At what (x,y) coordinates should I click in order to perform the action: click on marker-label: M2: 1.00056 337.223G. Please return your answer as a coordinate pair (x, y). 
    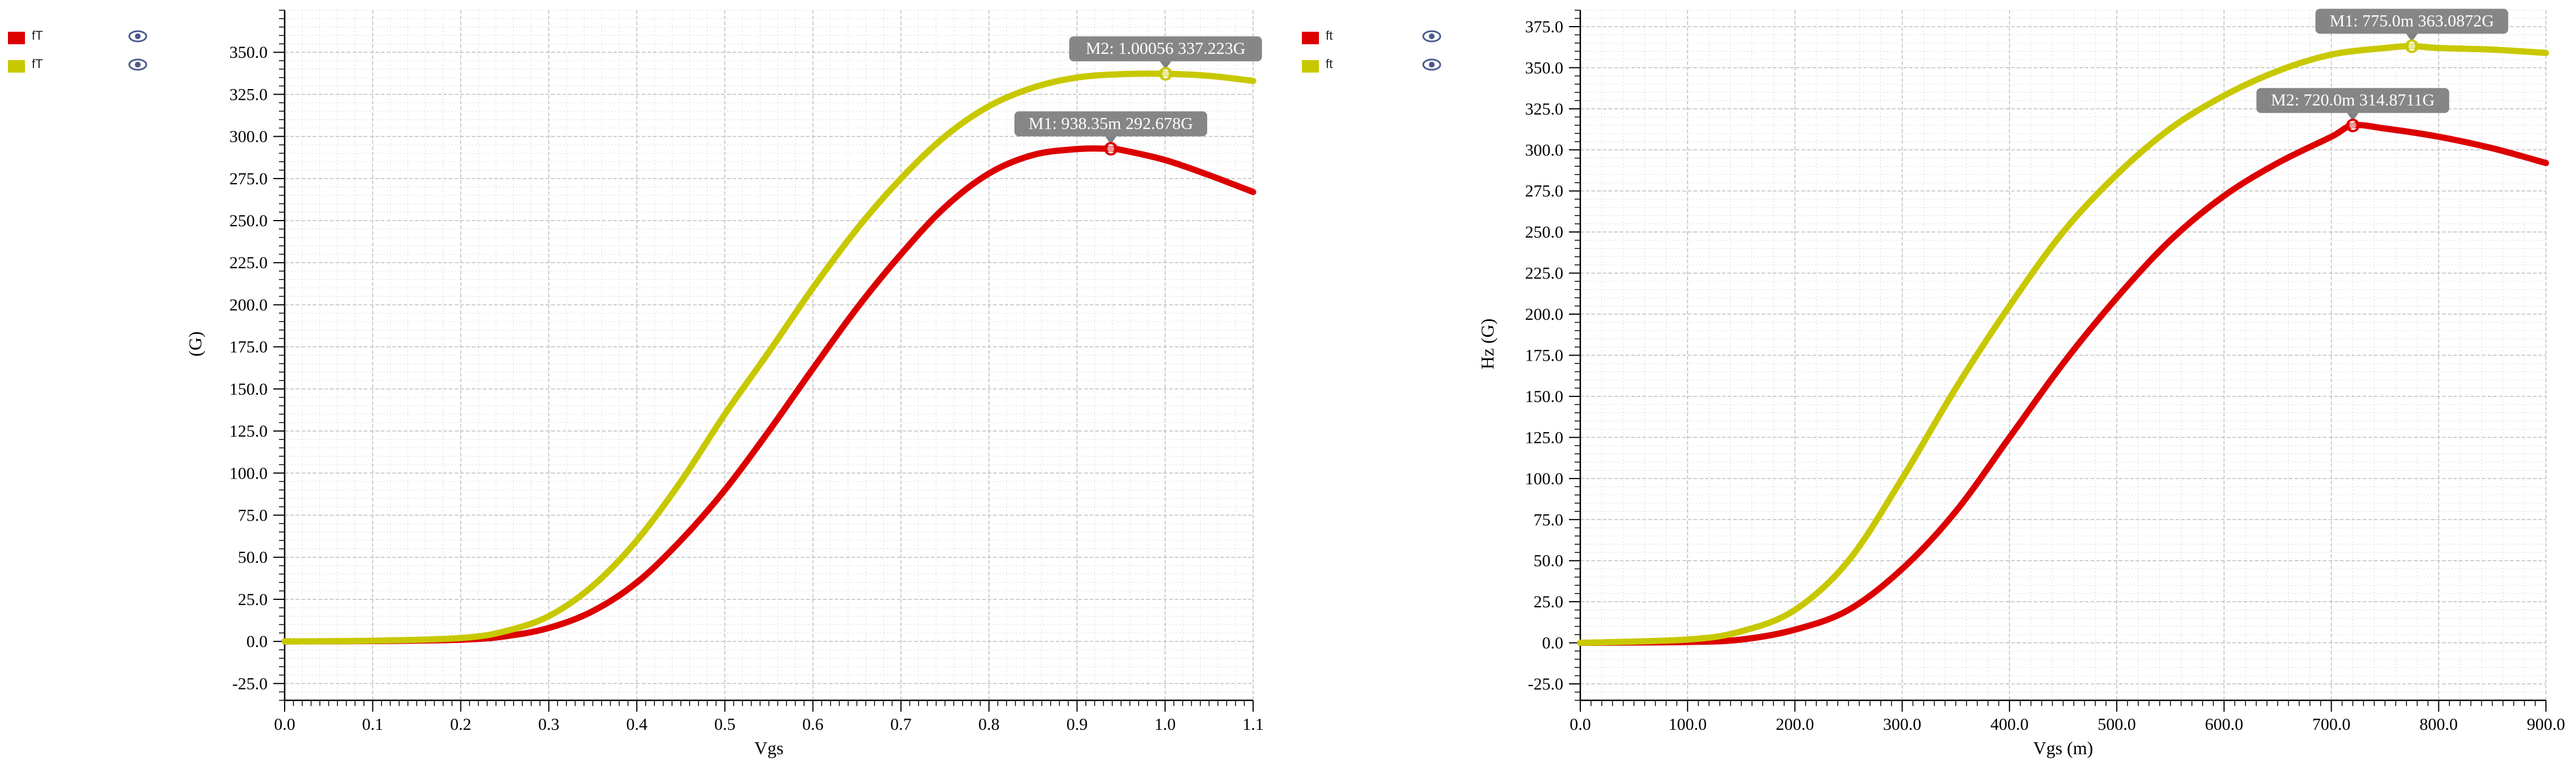
    Looking at the image, I should click on (1166, 49).